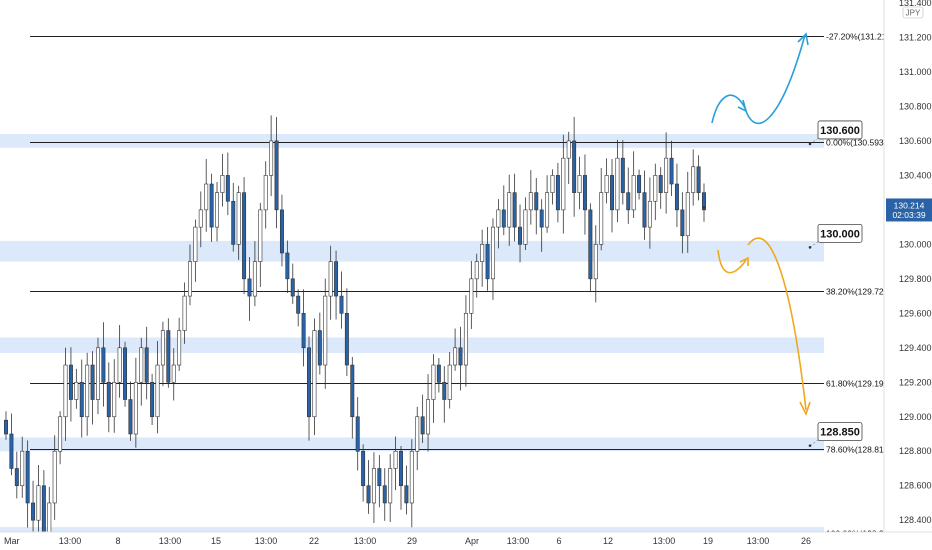 The width and height of the screenshot is (932, 550). What do you see at coordinates (806, 541) in the screenshot?
I see `time-tick-label: 26` at bounding box center [806, 541].